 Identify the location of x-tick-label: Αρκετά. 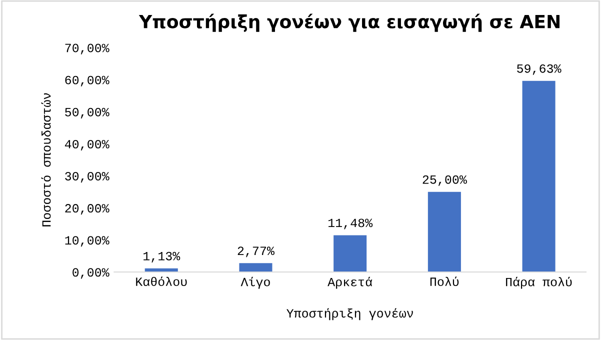
(350, 282).